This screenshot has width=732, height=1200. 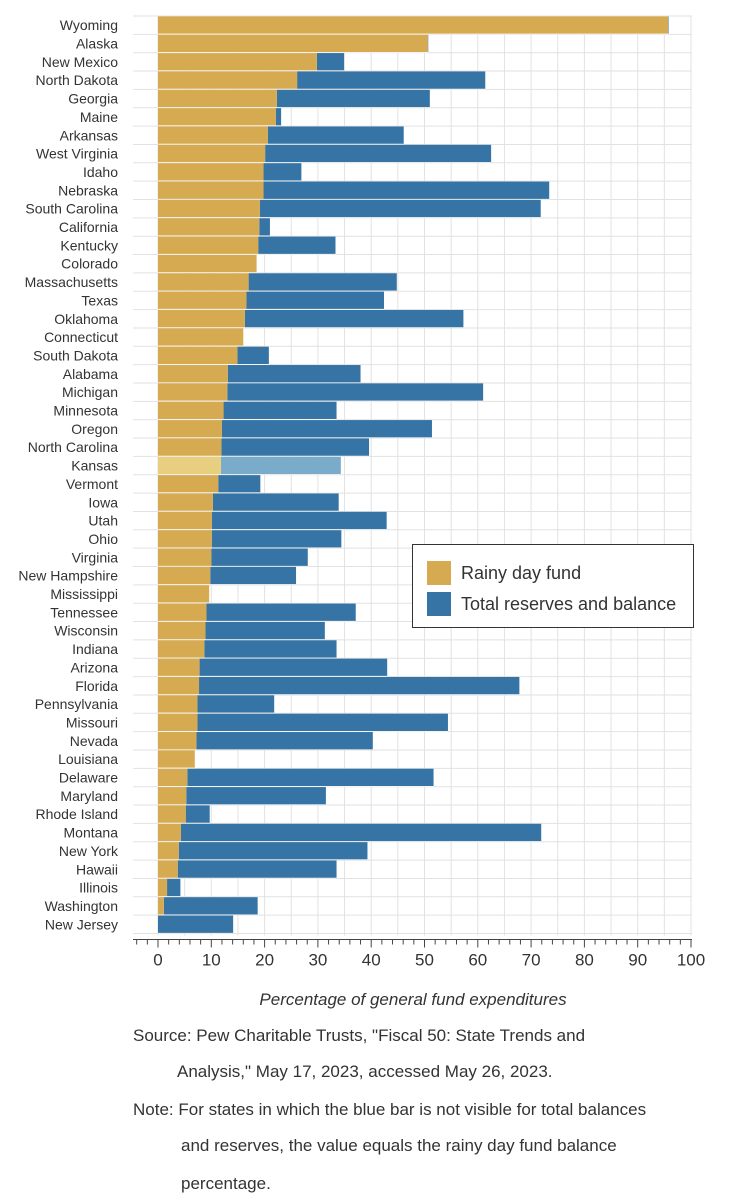 I want to click on category-label: Kentucky, so click(x=89, y=245).